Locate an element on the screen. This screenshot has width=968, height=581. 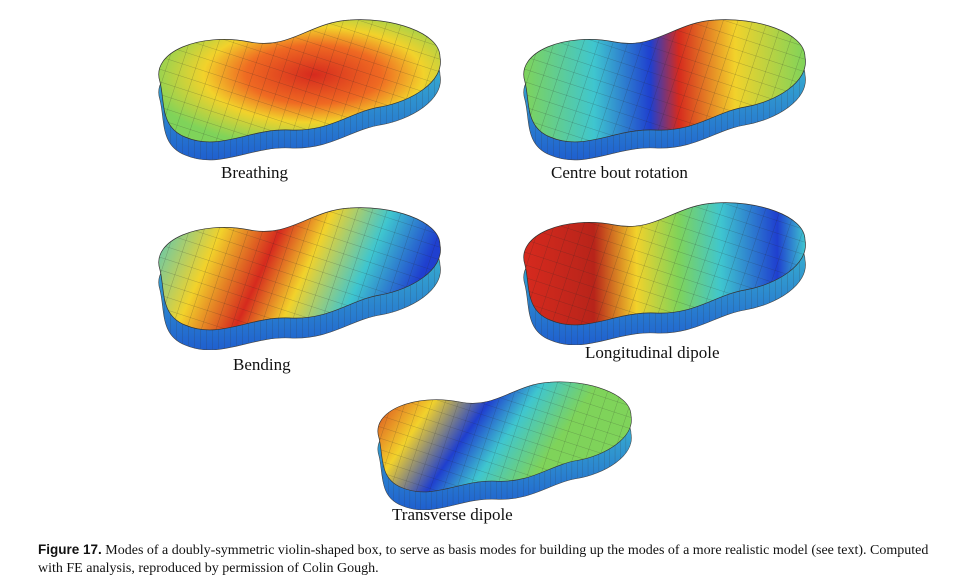
panel-label-breathing: Breathing is located at coordinates (255, 172).